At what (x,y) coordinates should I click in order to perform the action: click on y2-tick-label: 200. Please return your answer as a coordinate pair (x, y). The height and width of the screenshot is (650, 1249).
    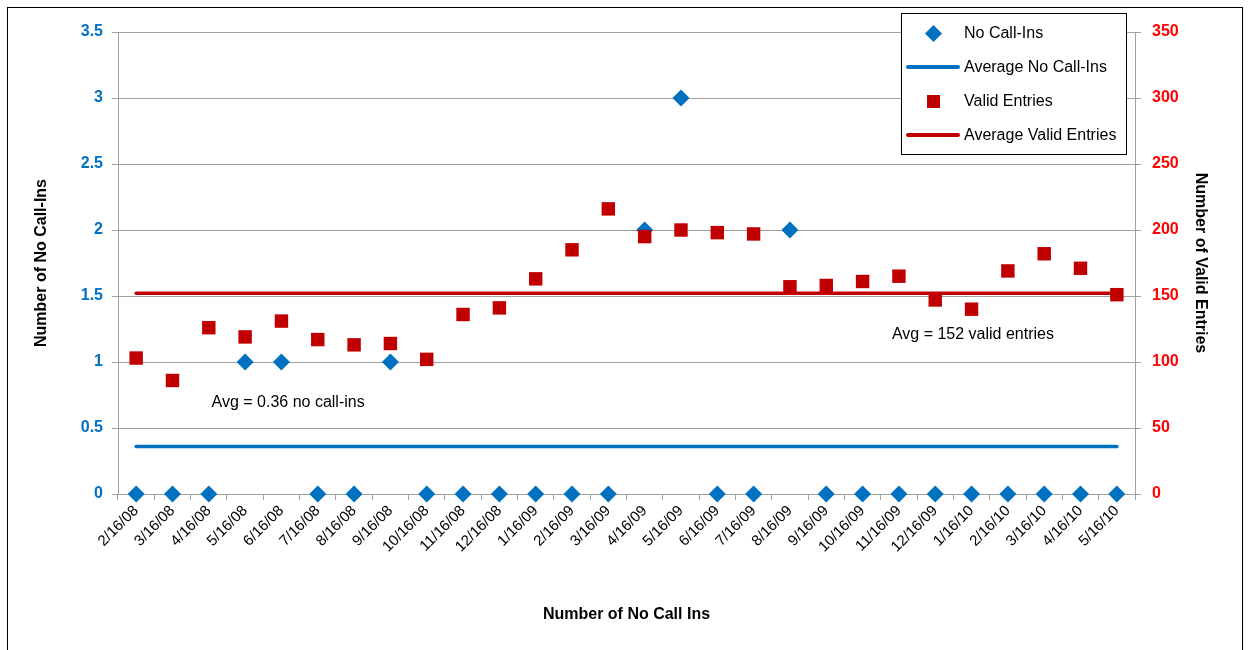
    Looking at the image, I should click on (1165, 229).